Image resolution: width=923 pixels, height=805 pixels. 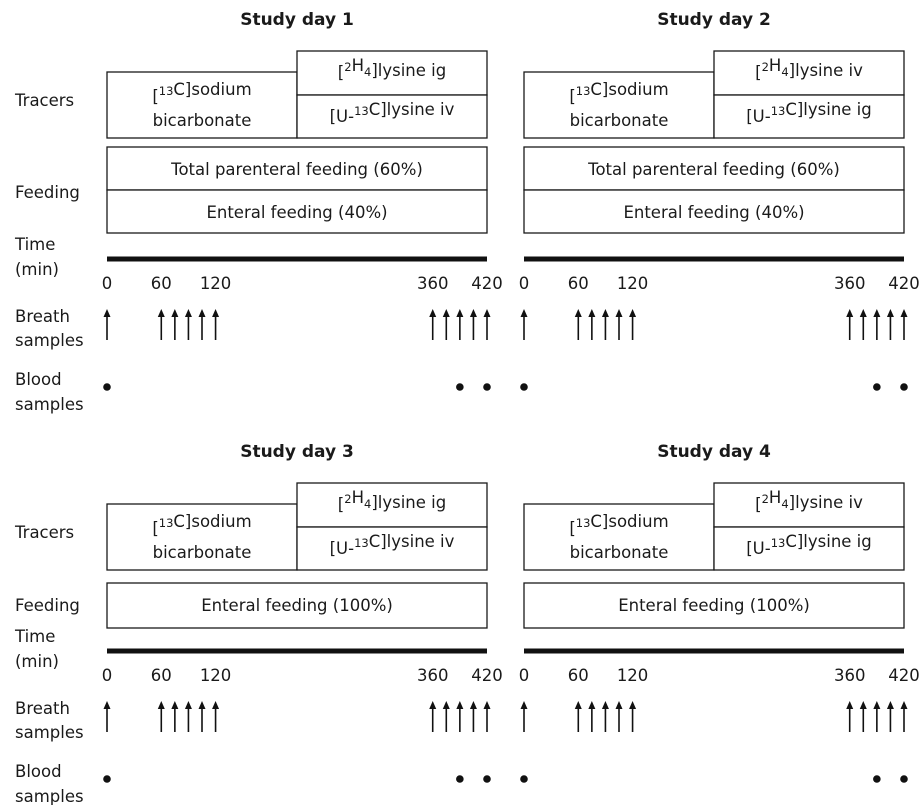 I want to click on row-label-tracers: Tracers, so click(x=44, y=100).